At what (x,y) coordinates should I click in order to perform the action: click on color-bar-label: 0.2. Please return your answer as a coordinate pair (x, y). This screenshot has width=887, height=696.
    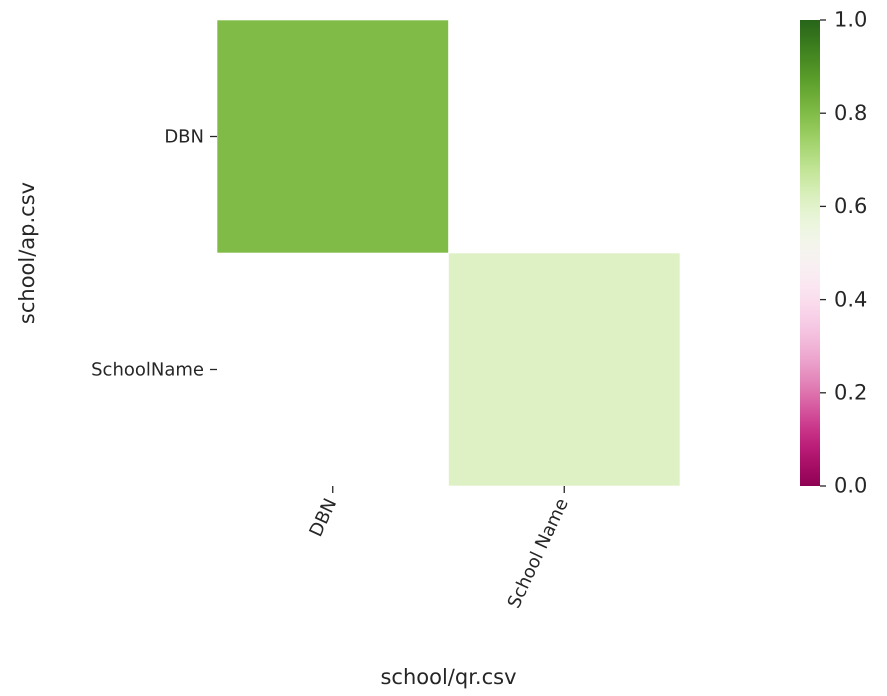
    Looking at the image, I should click on (851, 392).